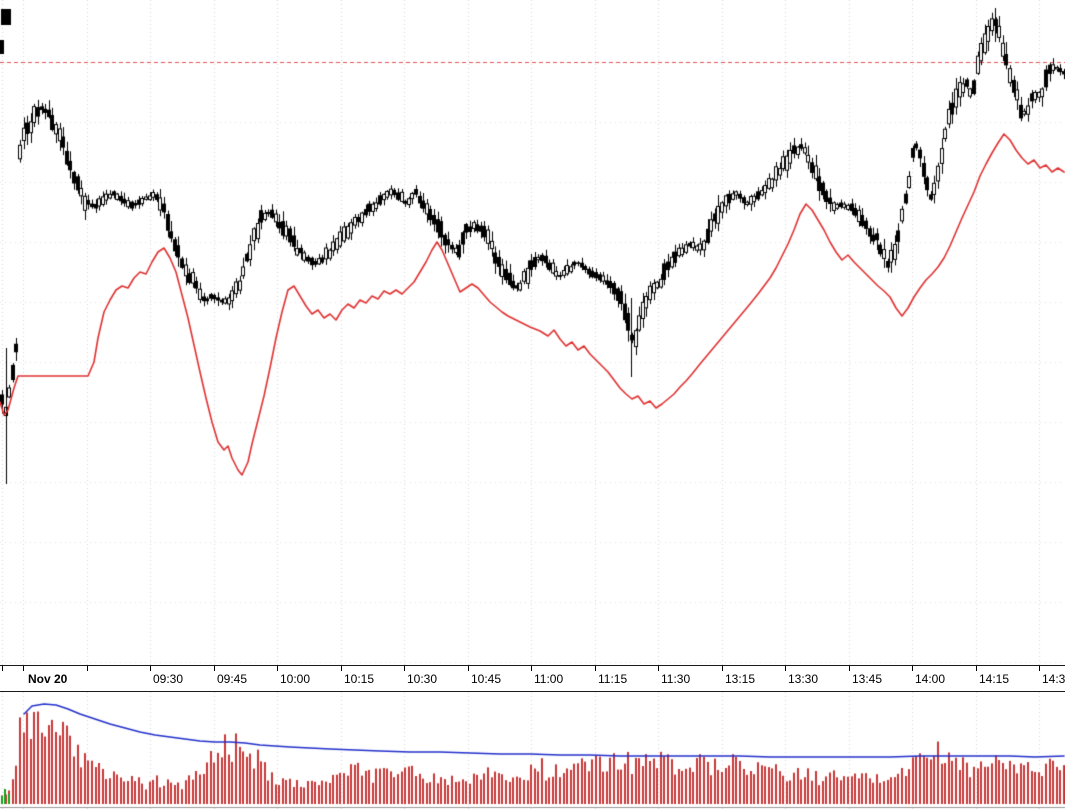 The width and height of the screenshot is (1065, 810). What do you see at coordinates (422, 679) in the screenshot?
I see `time-axis-label: 10:30` at bounding box center [422, 679].